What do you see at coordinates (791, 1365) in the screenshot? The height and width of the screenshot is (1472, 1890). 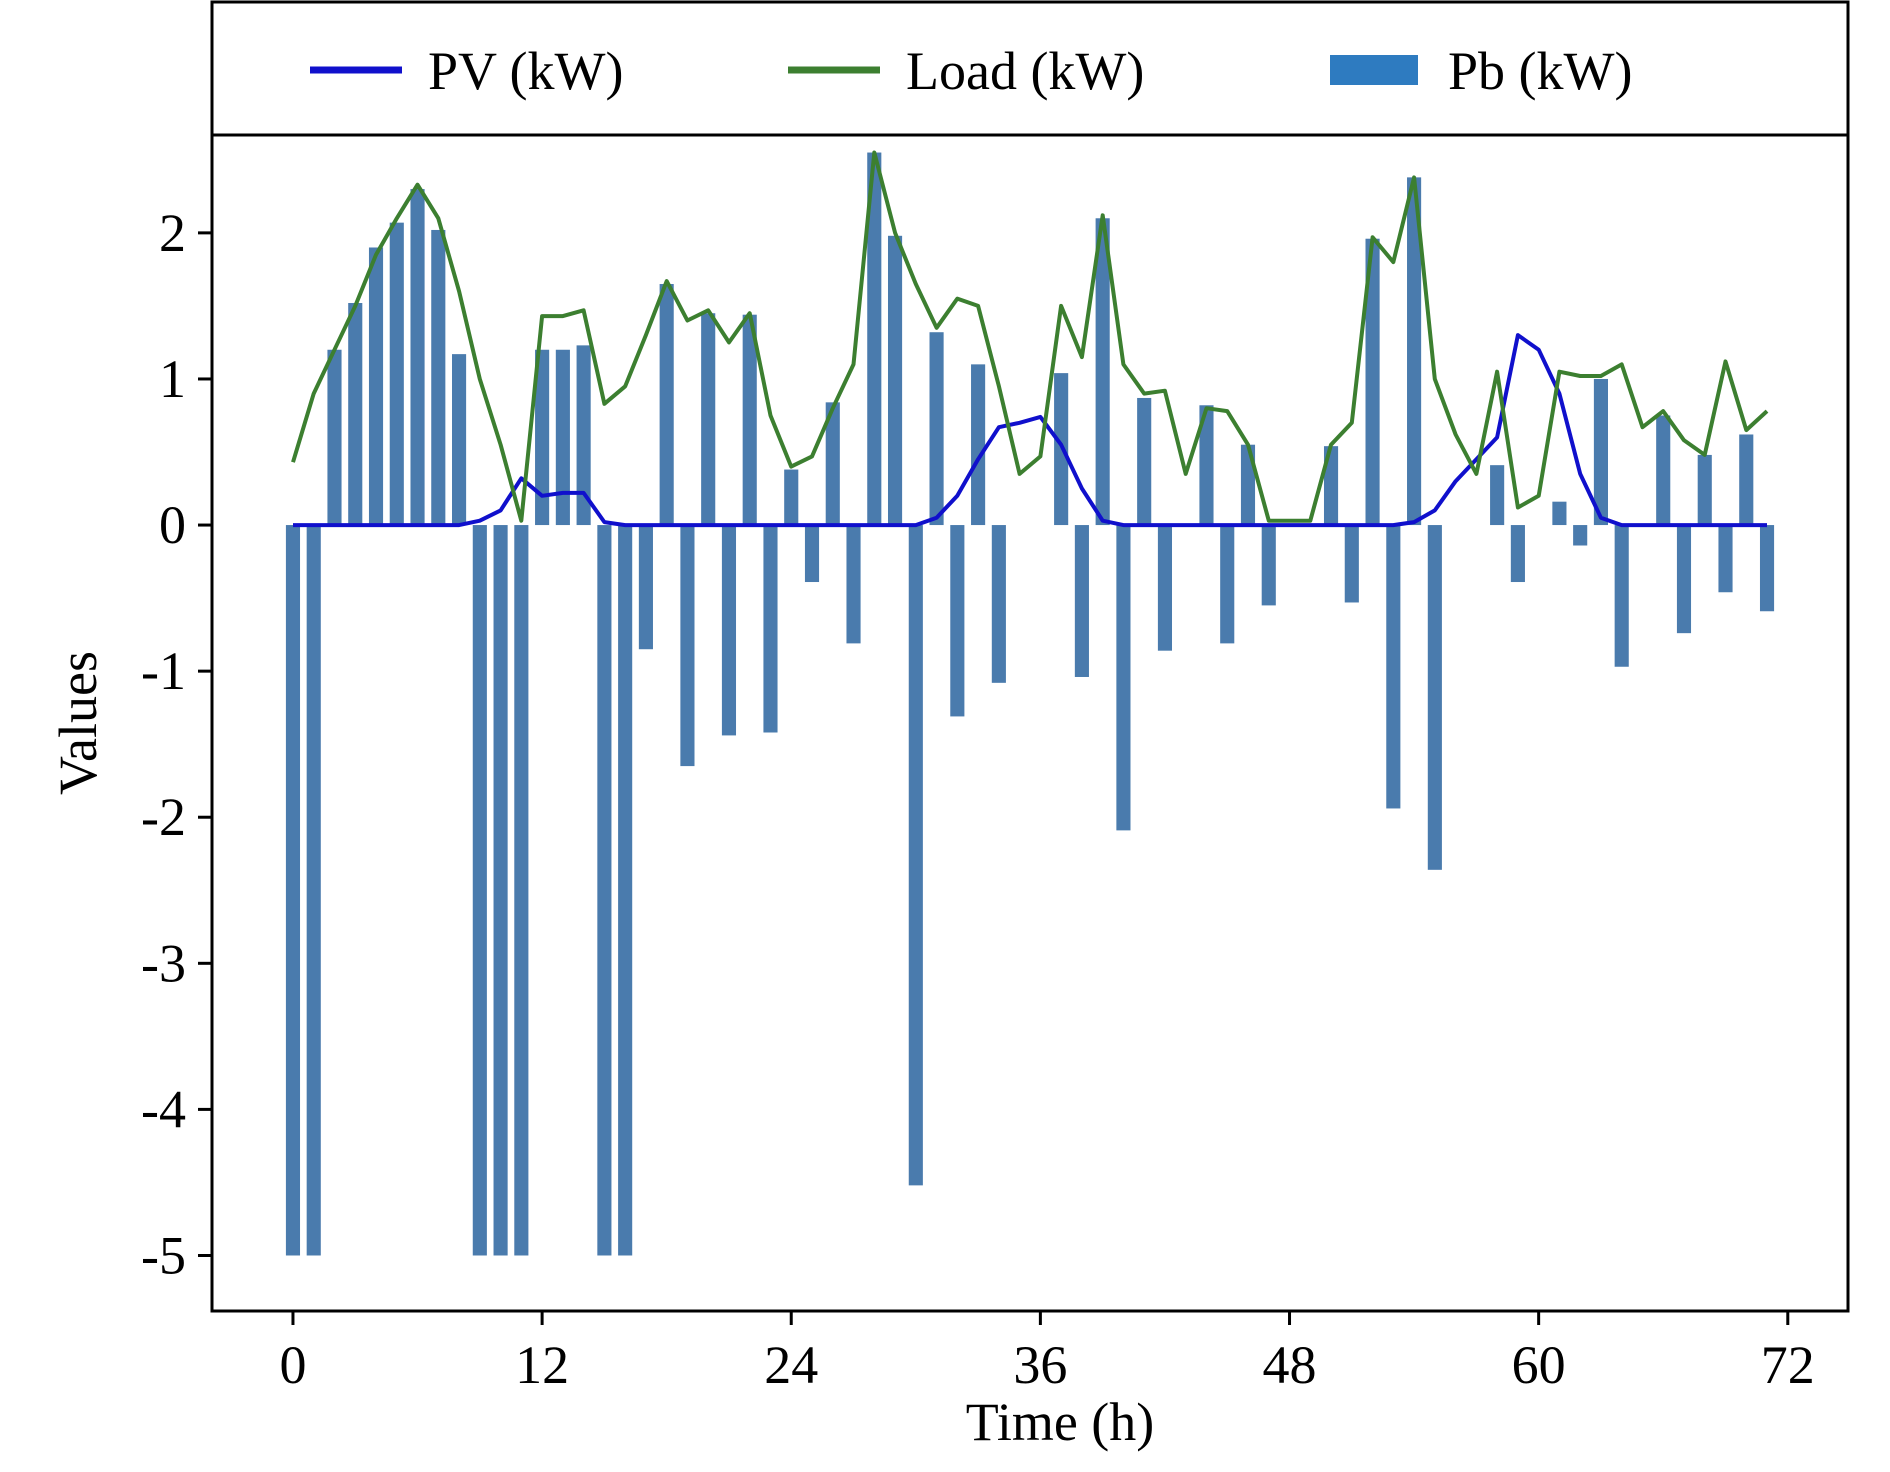 I see `x-tick-label: 24` at bounding box center [791, 1365].